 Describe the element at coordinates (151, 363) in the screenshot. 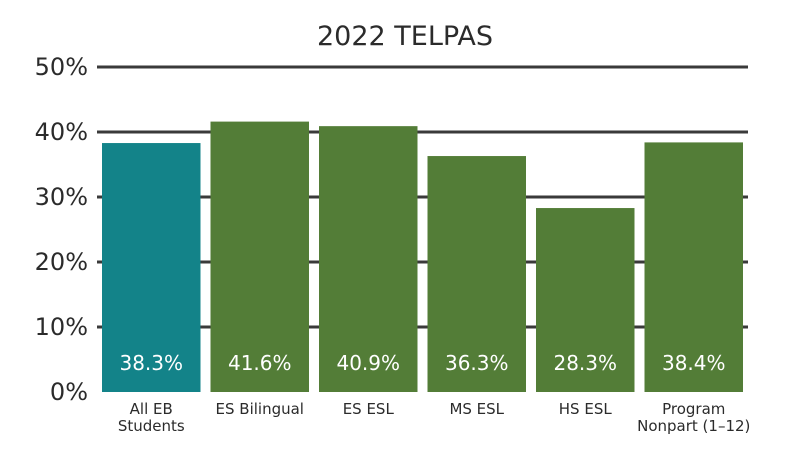

I see `data-label: 38.3%` at that location.